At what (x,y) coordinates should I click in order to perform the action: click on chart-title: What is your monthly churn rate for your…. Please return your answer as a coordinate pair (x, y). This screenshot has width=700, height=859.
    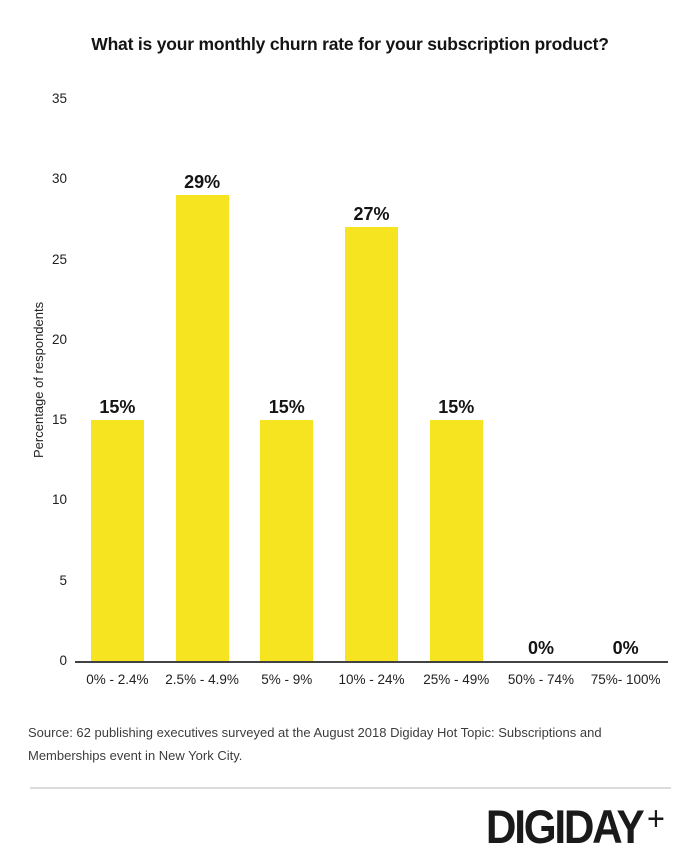
    Looking at the image, I should click on (350, 44).